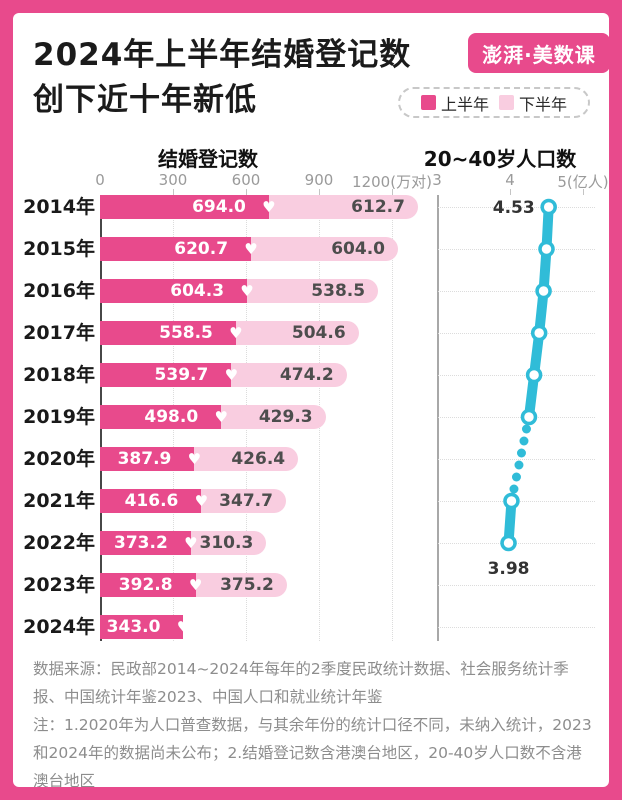 The width and height of the screenshot is (622, 800). I want to click on second-half-bar: 538.5, so click(313, 291).